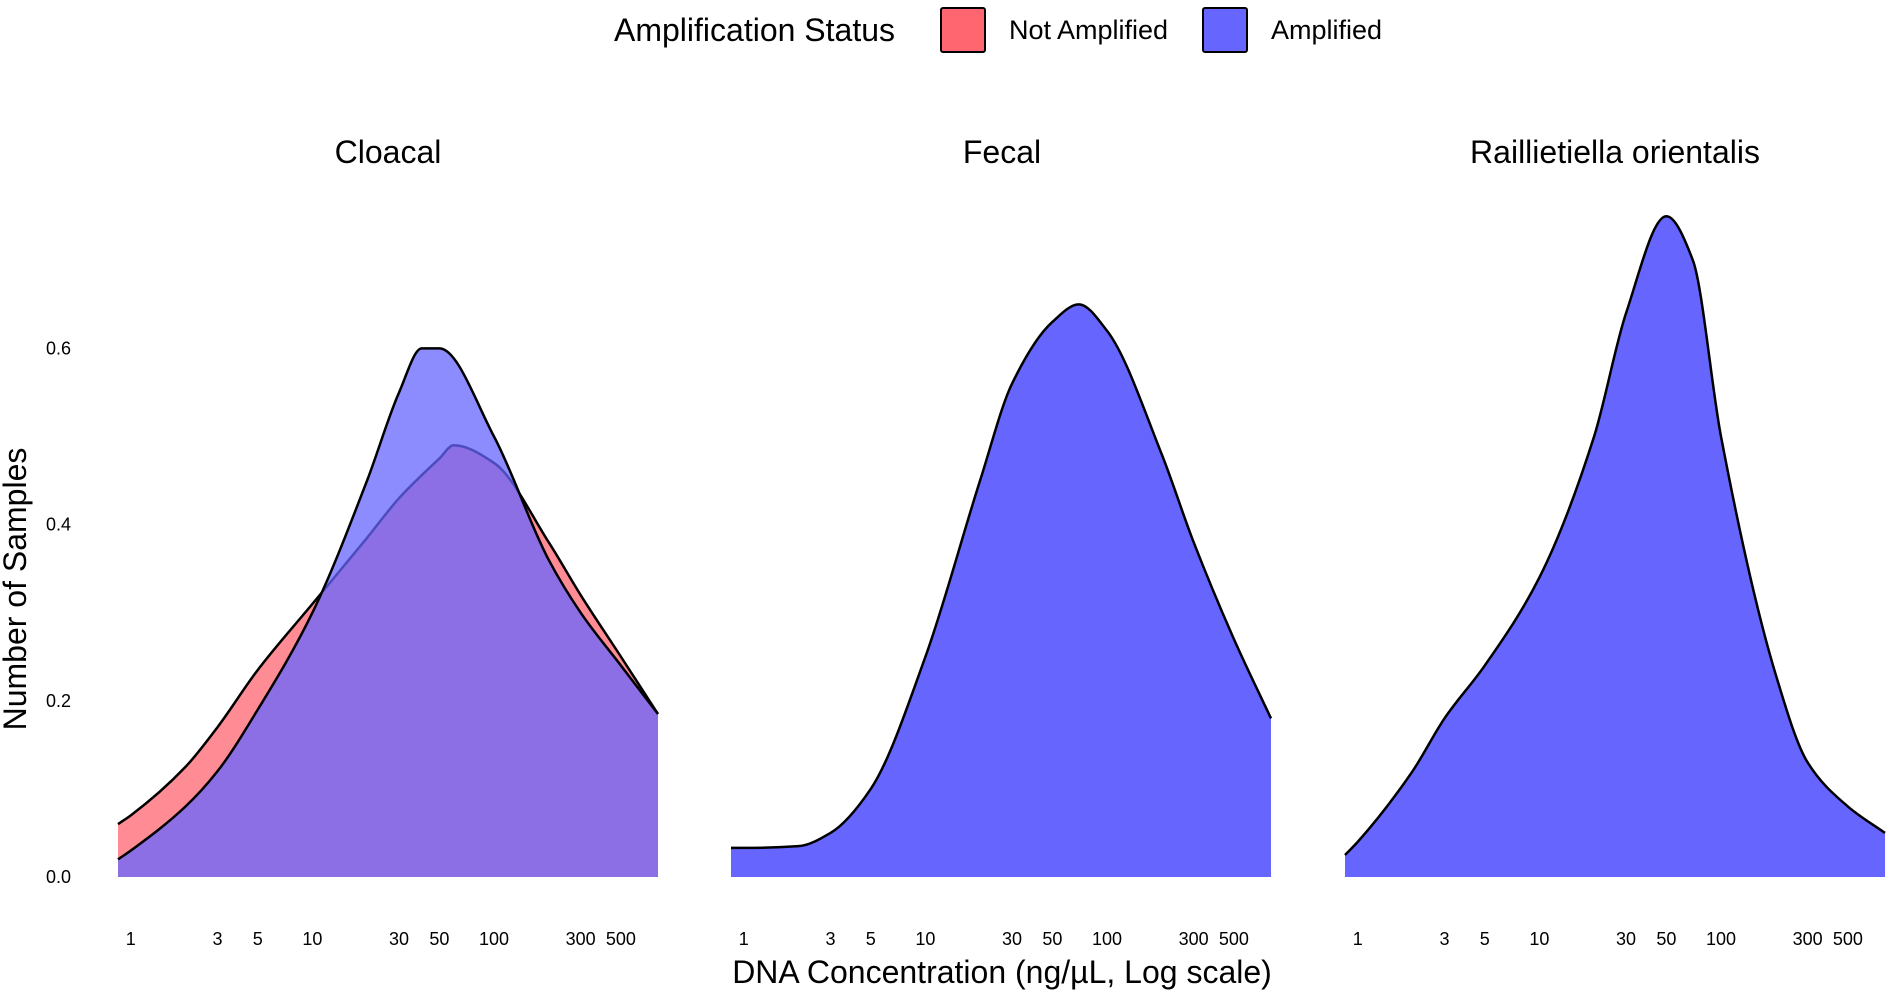  What do you see at coordinates (58, 612) in the screenshot?
I see `y-axis-ticks: 0.0 0.2 0.4 0.6` at bounding box center [58, 612].